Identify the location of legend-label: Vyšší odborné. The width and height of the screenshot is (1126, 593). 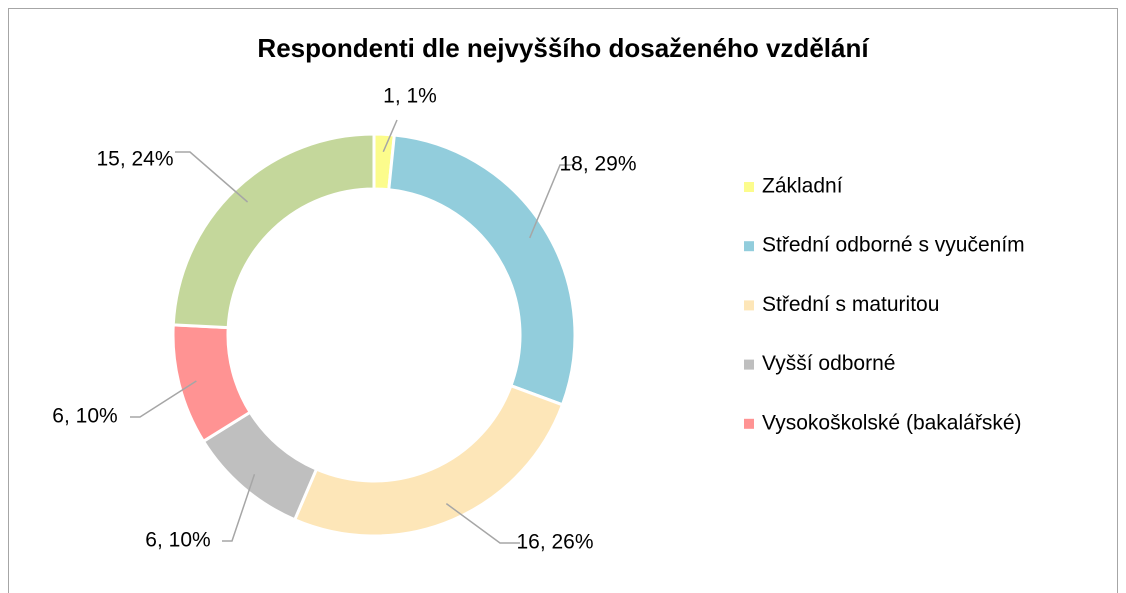
(828, 363).